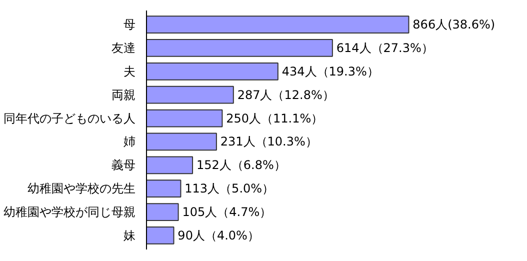 This screenshot has width=527, height=261. What do you see at coordinates (82, 189) in the screenshot?
I see `y-tick-label: 幼稚園や学校の先生` at bounding box center [82, 189].